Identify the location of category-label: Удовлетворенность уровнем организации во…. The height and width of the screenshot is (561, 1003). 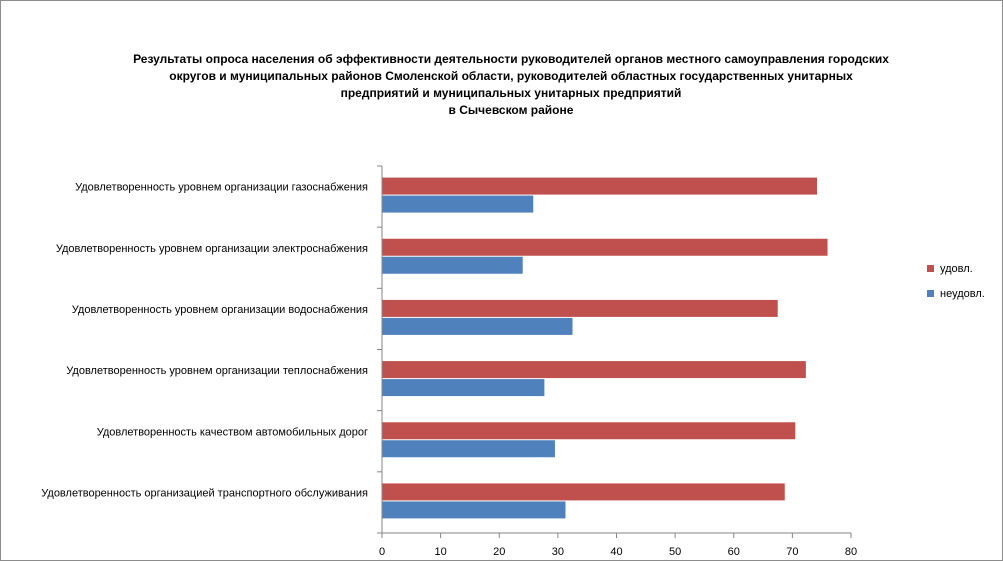
(220, 310).